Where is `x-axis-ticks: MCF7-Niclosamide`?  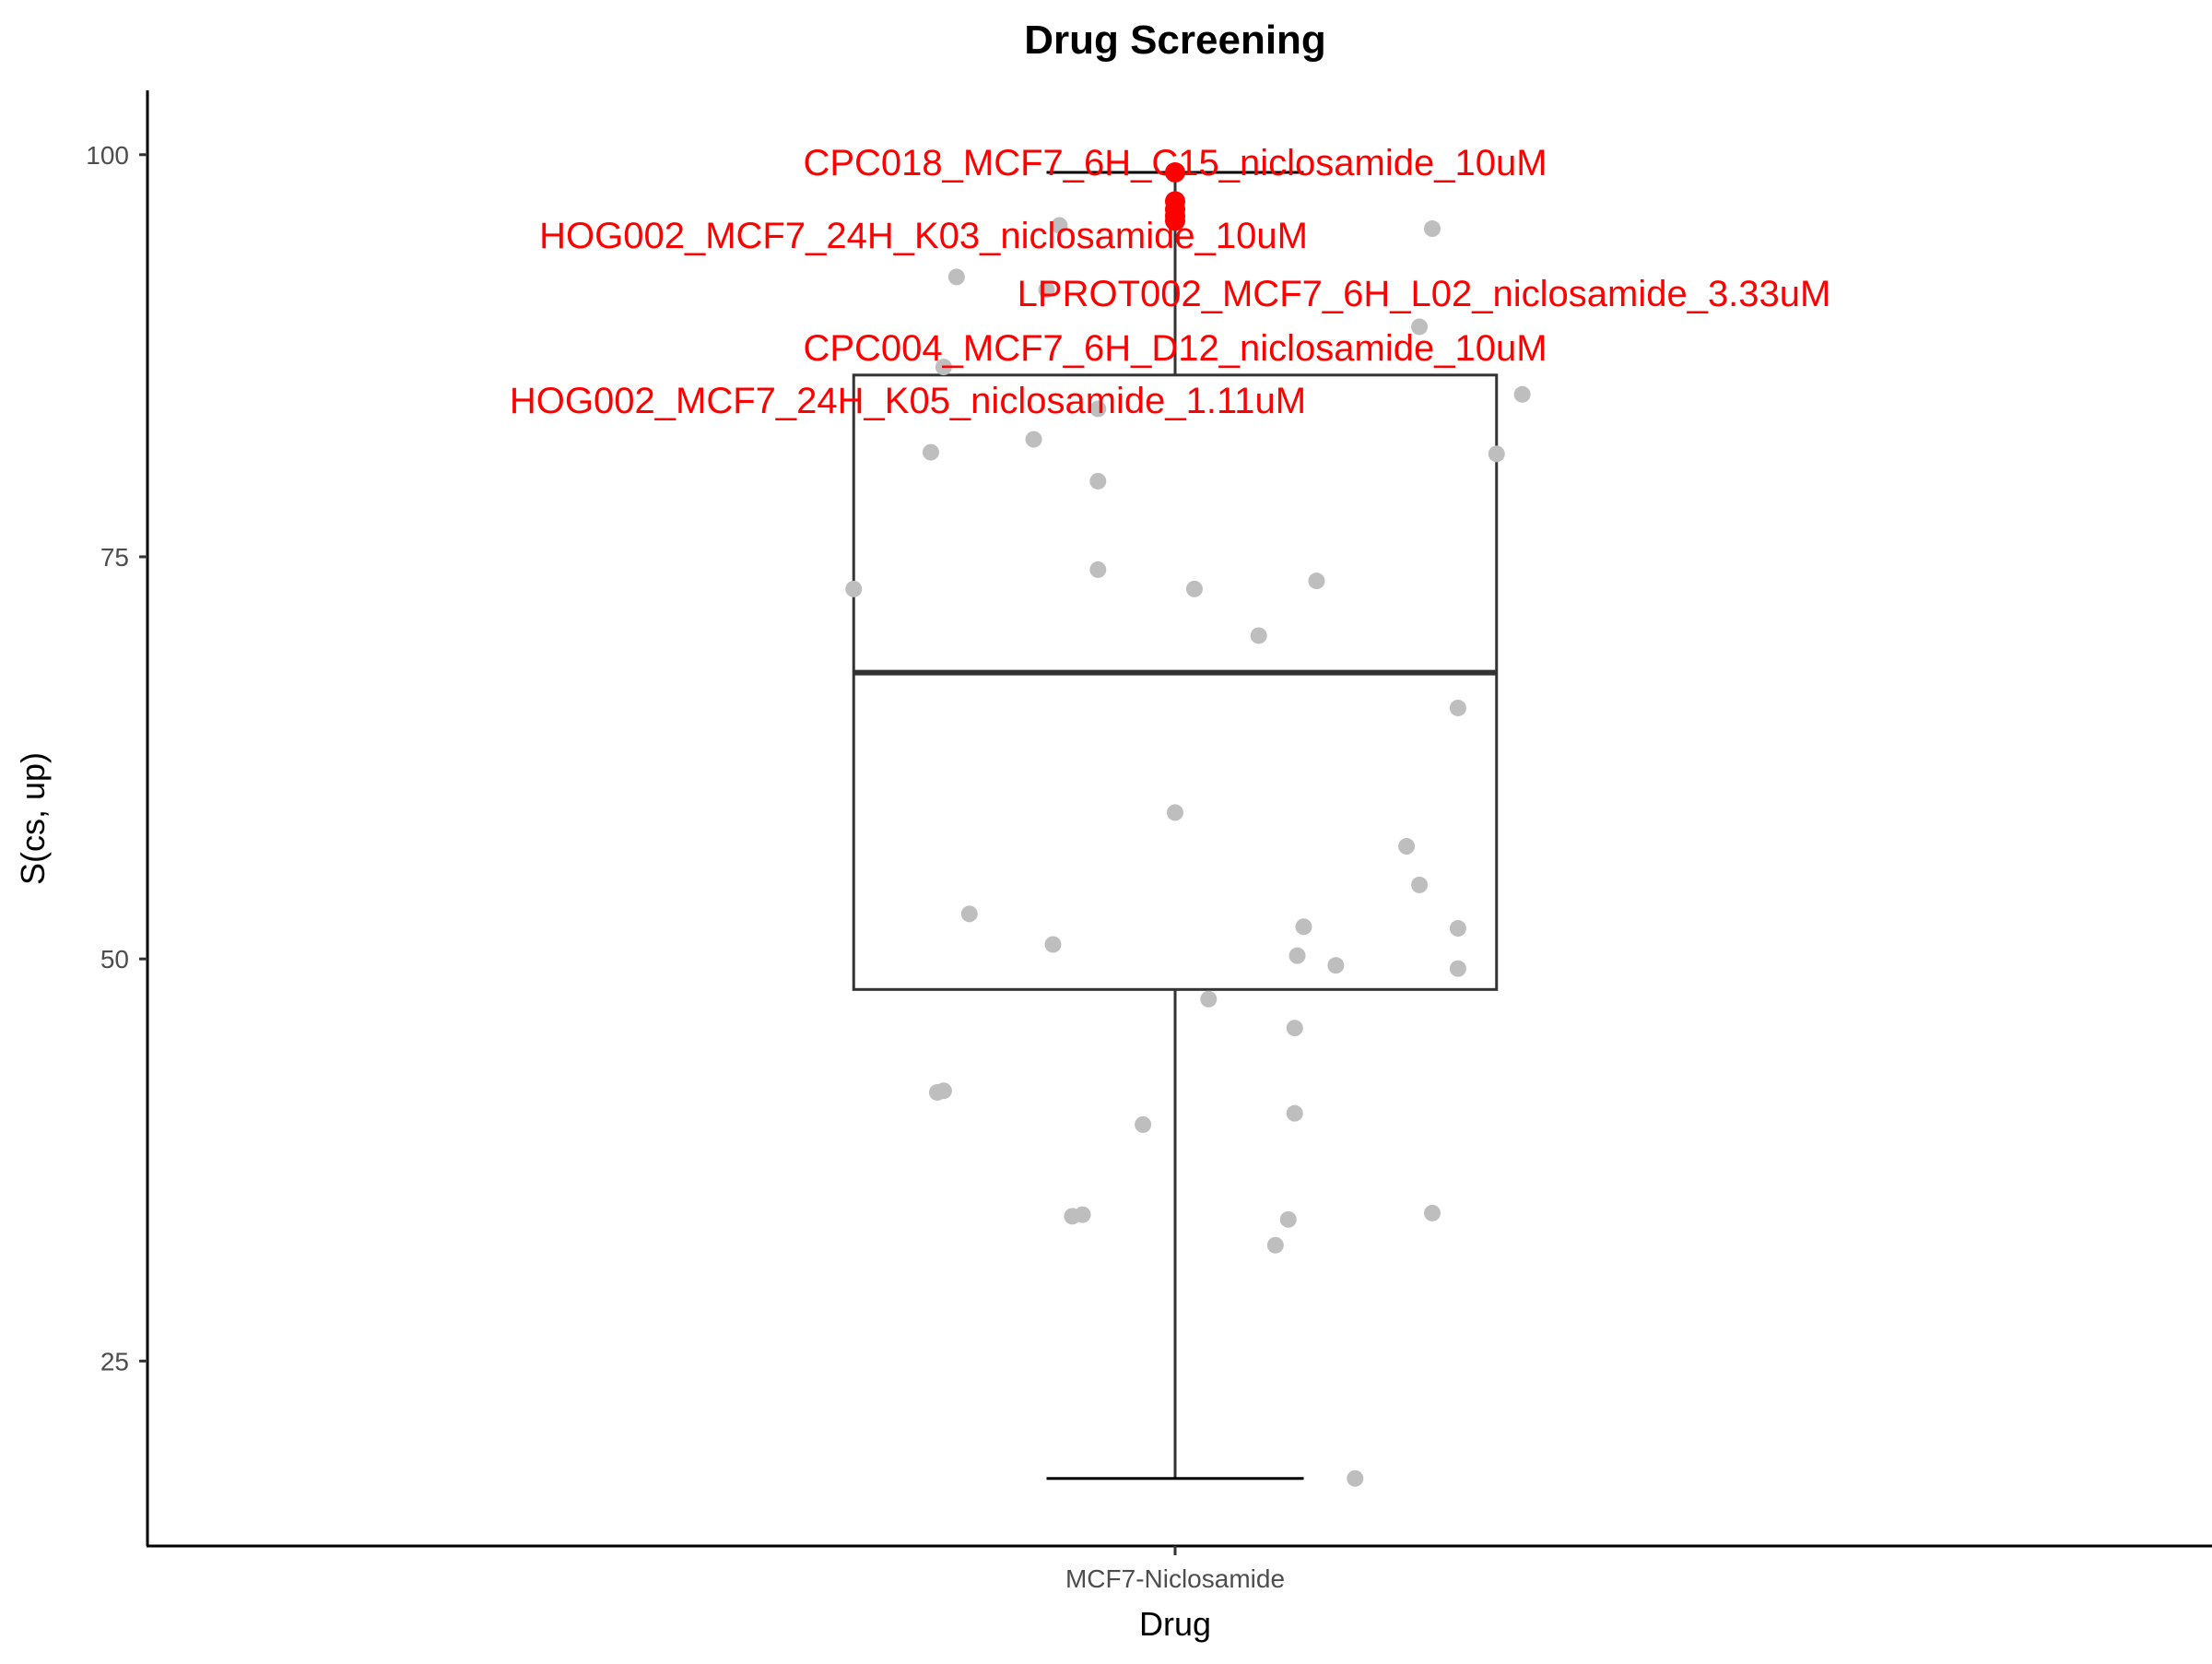
x-axis-ticks: MCF7-Niclosamide is located at coordinates (1175, 1569).